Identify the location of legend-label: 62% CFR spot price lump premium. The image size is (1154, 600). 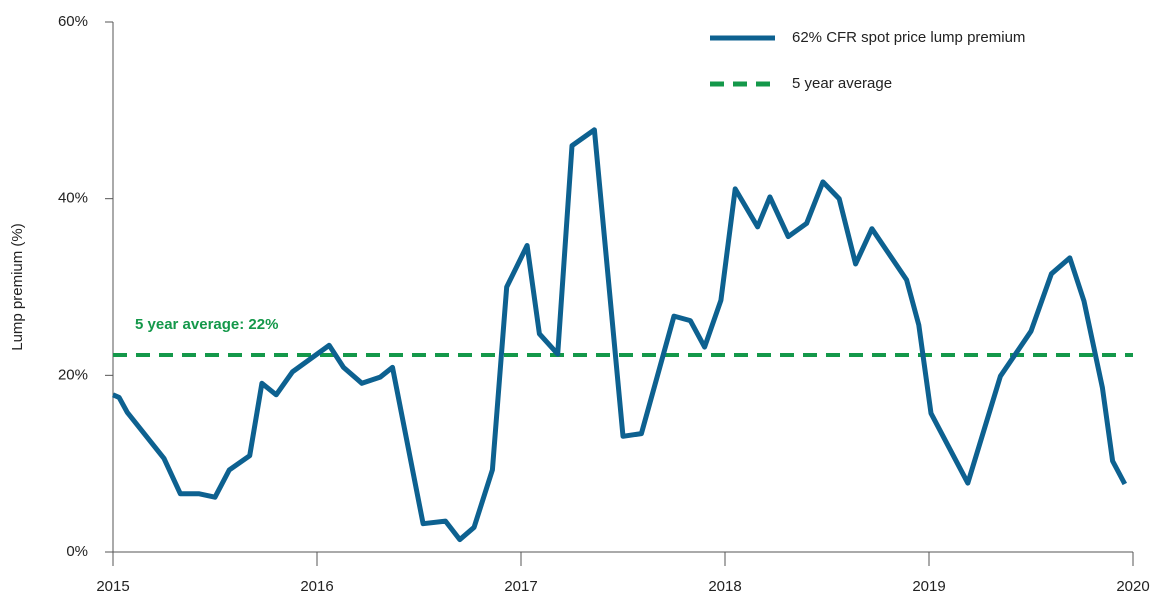
(908, 37).